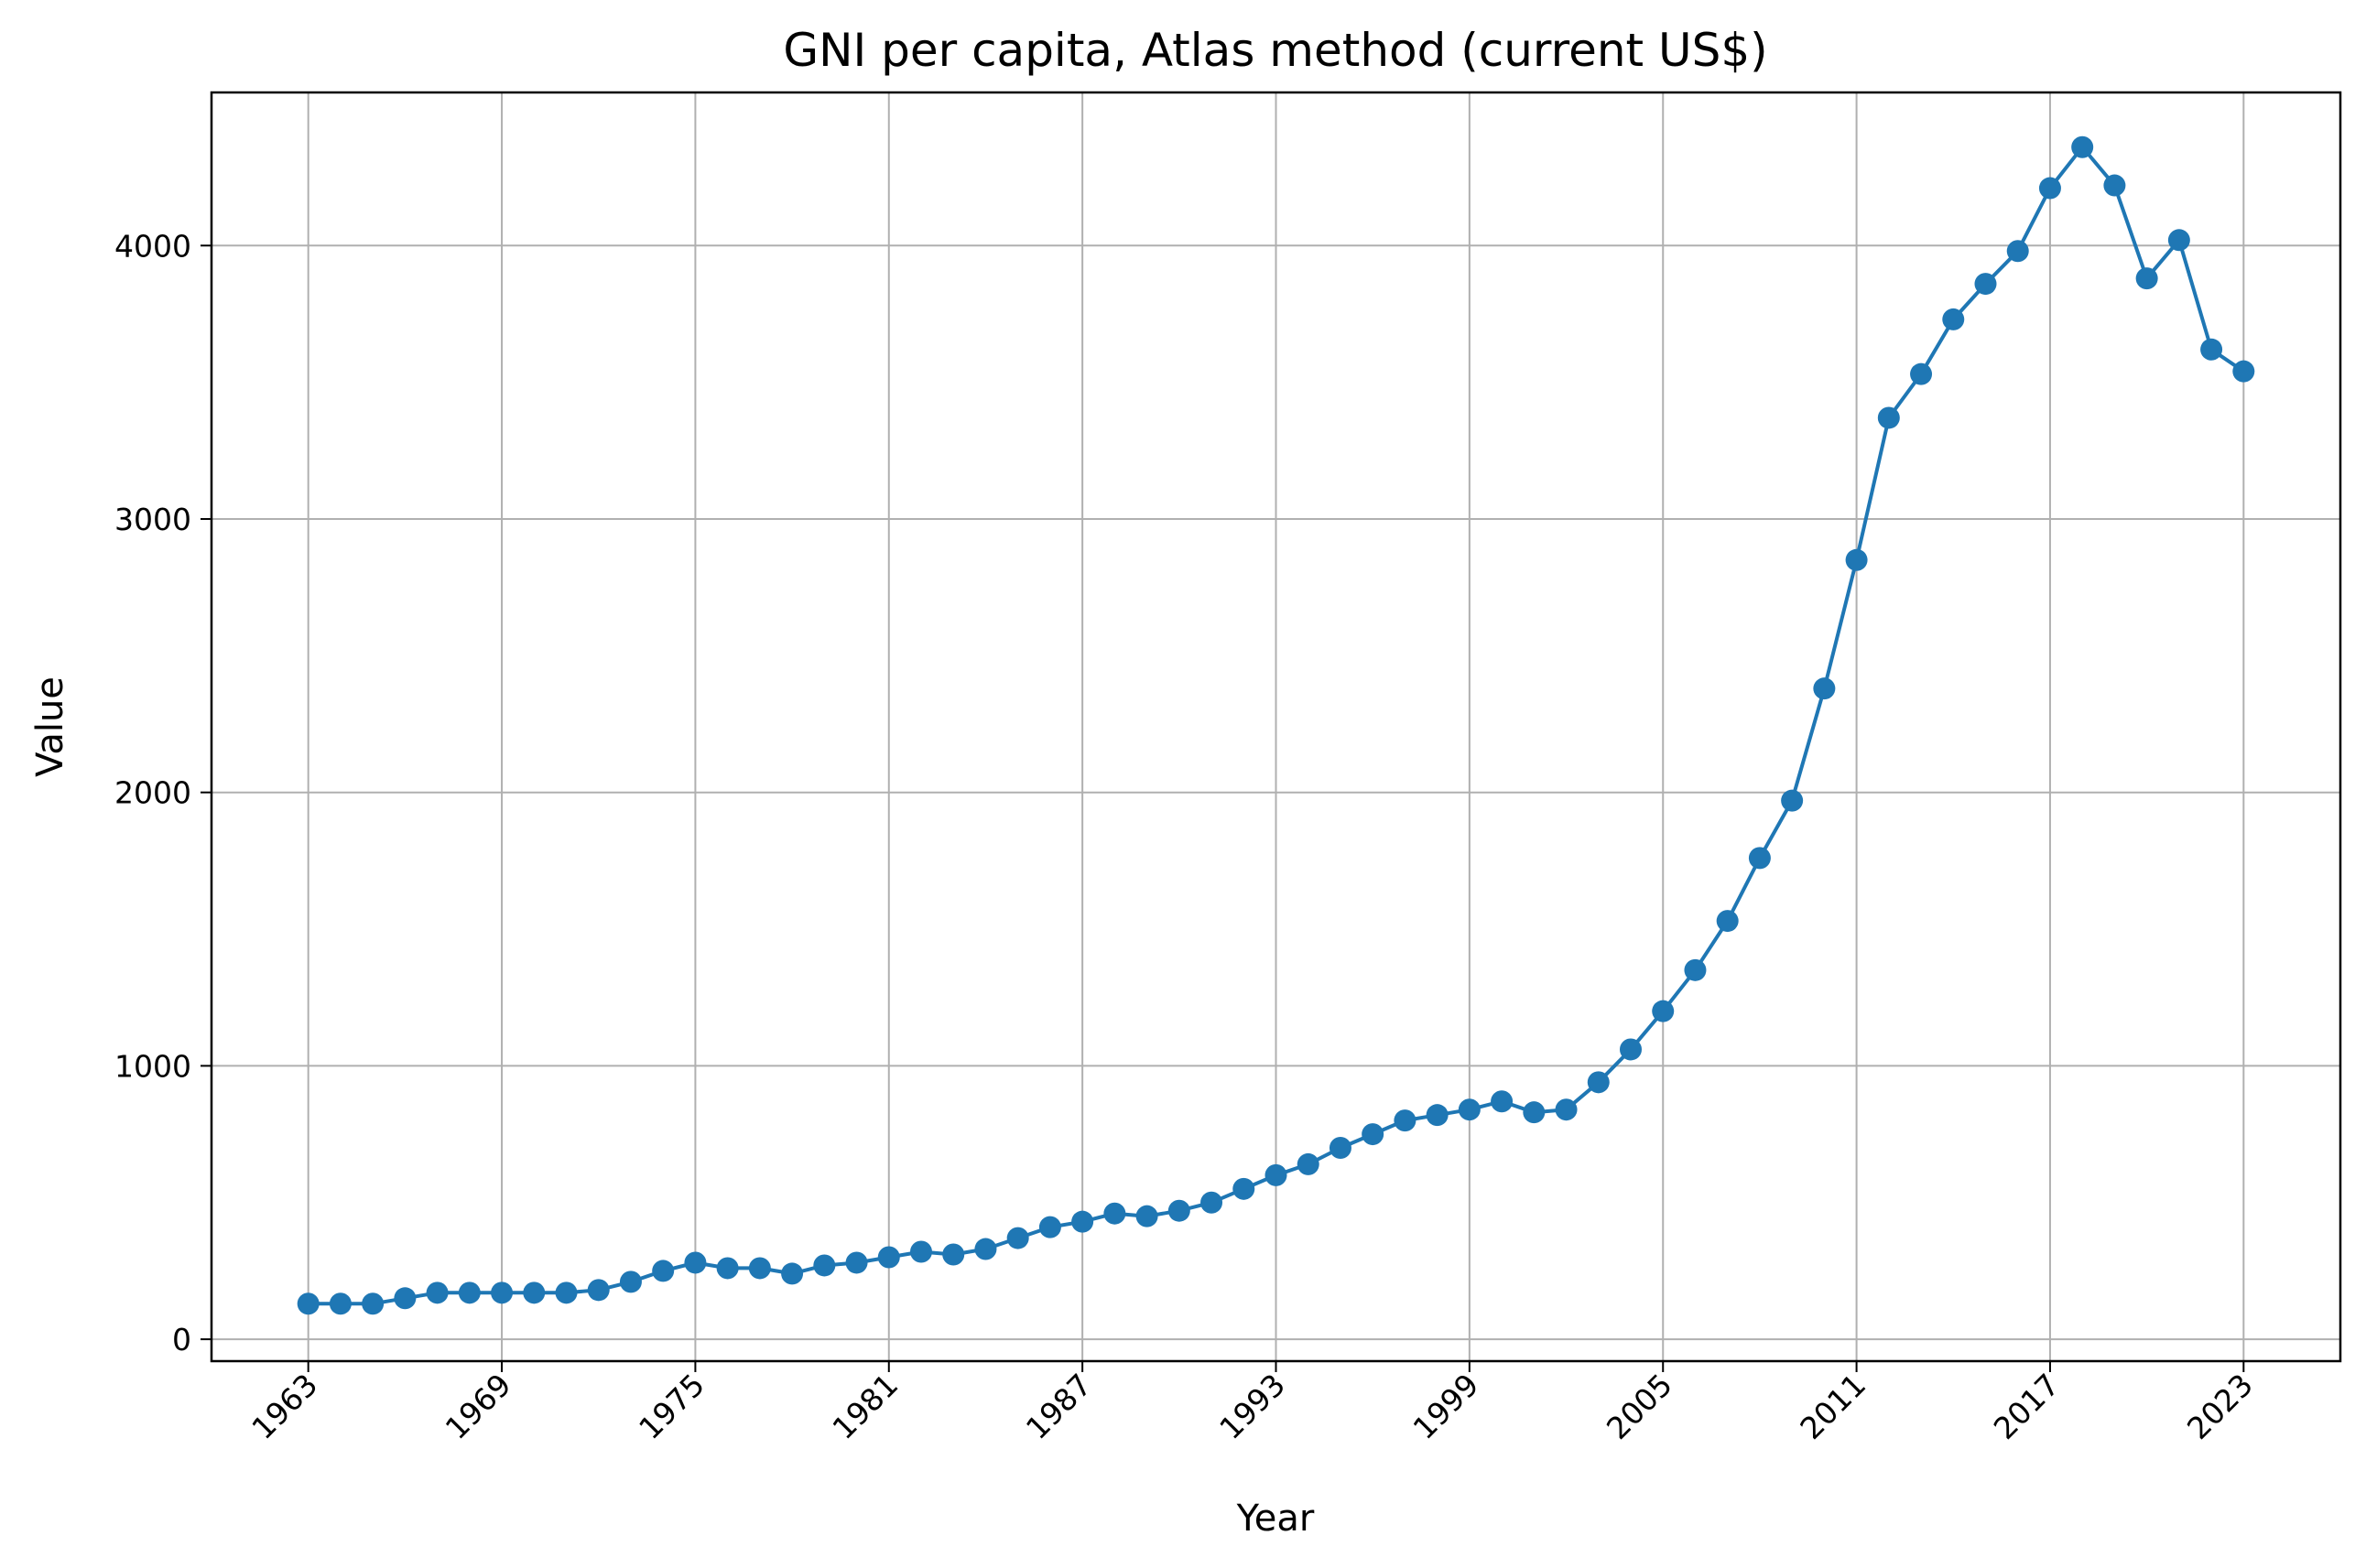 This screenshot has width=2366, height=1568. What do you see at coordinates (181, 1339) in the screenshot?
I see `y-tick-label: 0` at bounding box center [181, 1339].